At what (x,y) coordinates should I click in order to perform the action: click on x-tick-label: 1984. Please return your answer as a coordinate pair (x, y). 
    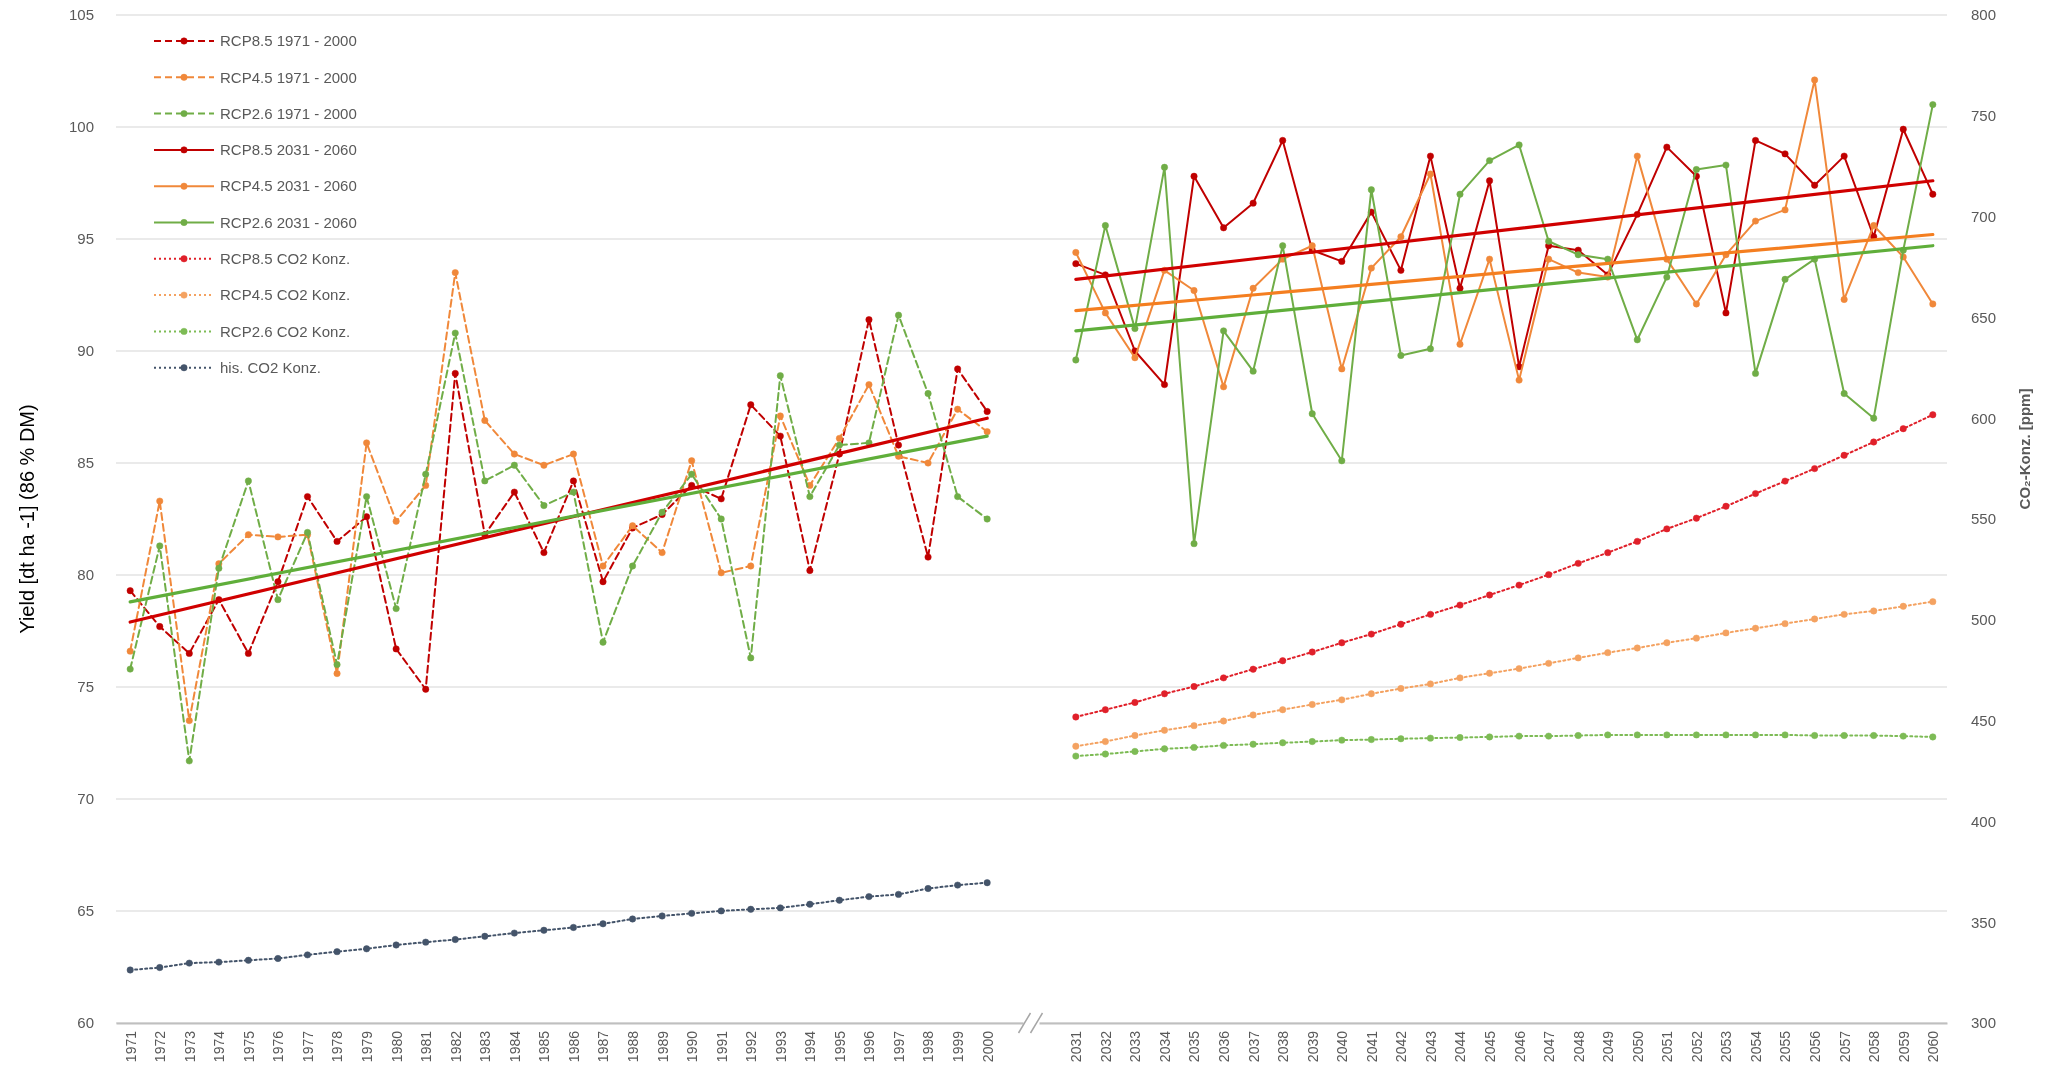
    Looking at the image, I should click on (514, 1046).